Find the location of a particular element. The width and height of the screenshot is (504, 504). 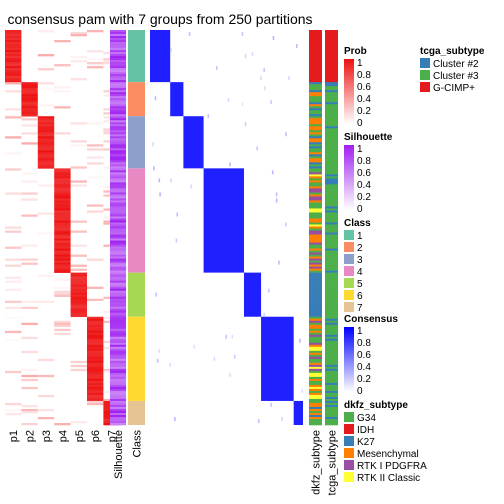

legend-tick-label: 0 is located at coordinates (360, 123).